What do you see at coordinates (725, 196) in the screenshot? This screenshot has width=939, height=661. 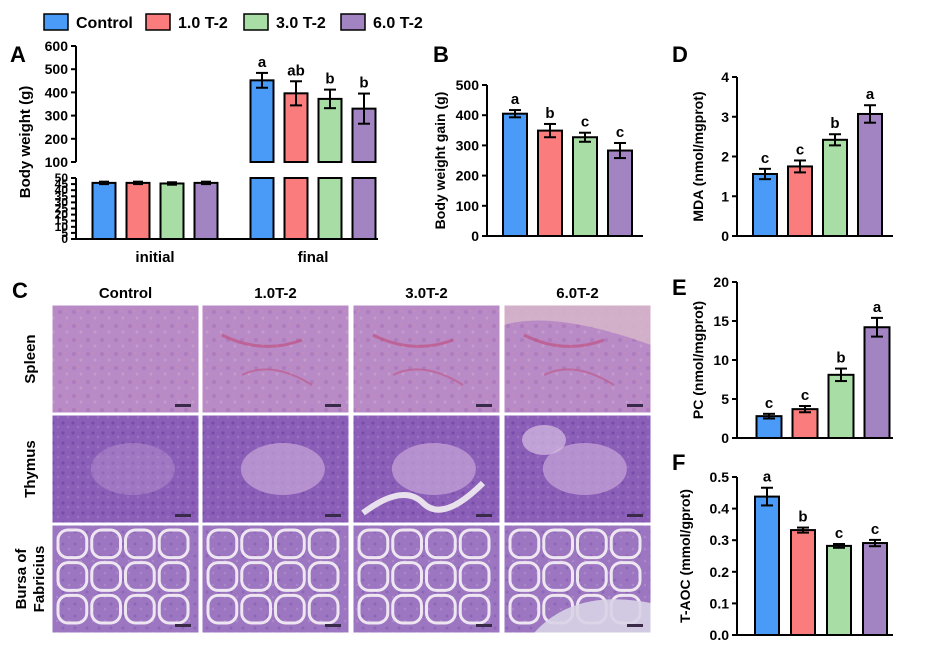 I see `y-tick-label: 1` at bounding box center [725, 196].